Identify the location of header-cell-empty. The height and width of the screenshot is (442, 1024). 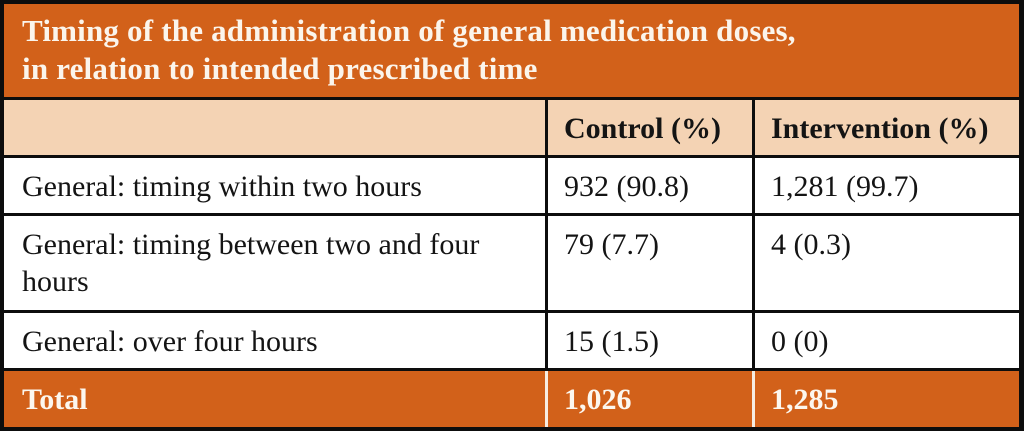
(276, 127).